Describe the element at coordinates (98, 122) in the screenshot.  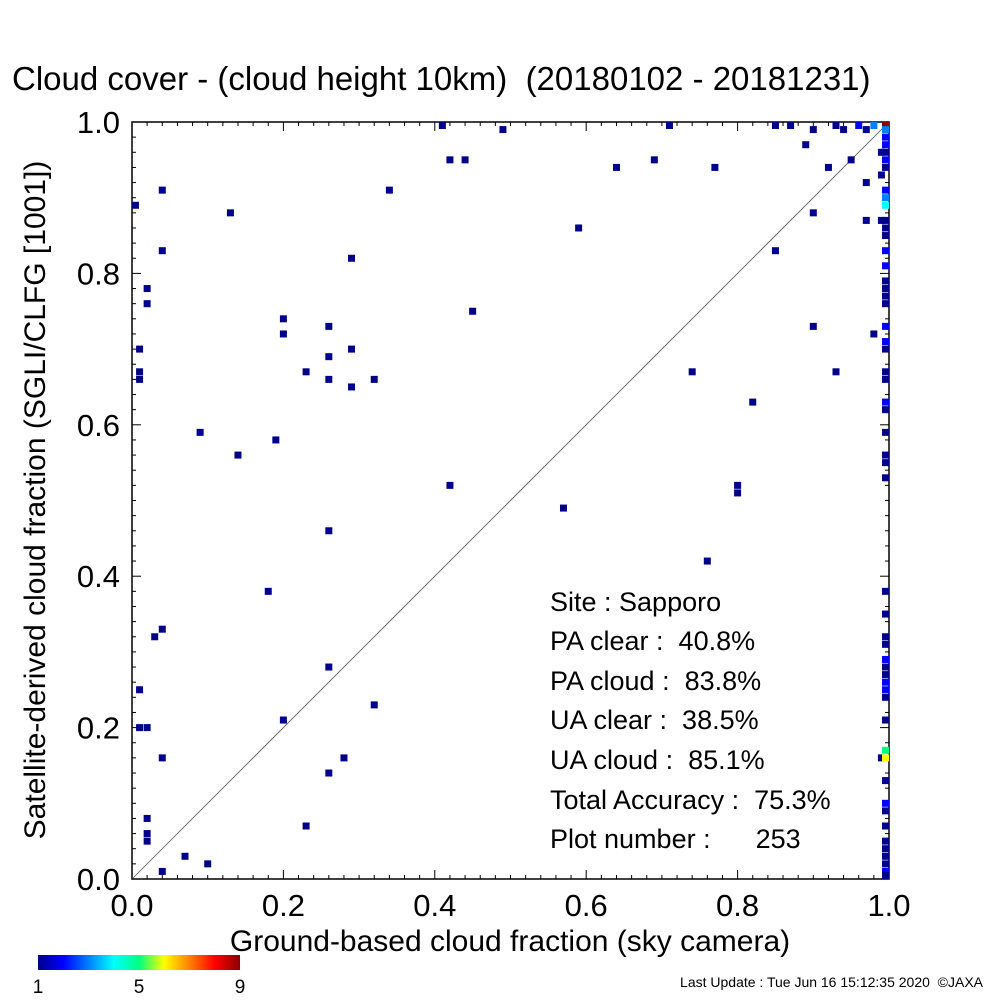
I see `y-tick-label: 1.0` at that location.